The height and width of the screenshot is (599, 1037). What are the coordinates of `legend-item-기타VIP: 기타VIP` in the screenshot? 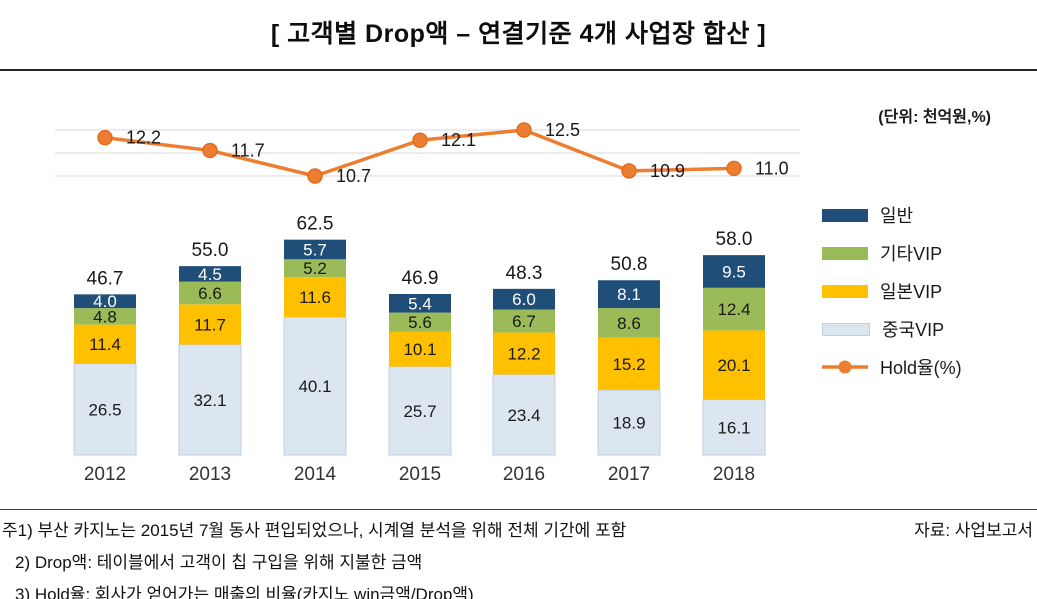 It's located at (892, 253).